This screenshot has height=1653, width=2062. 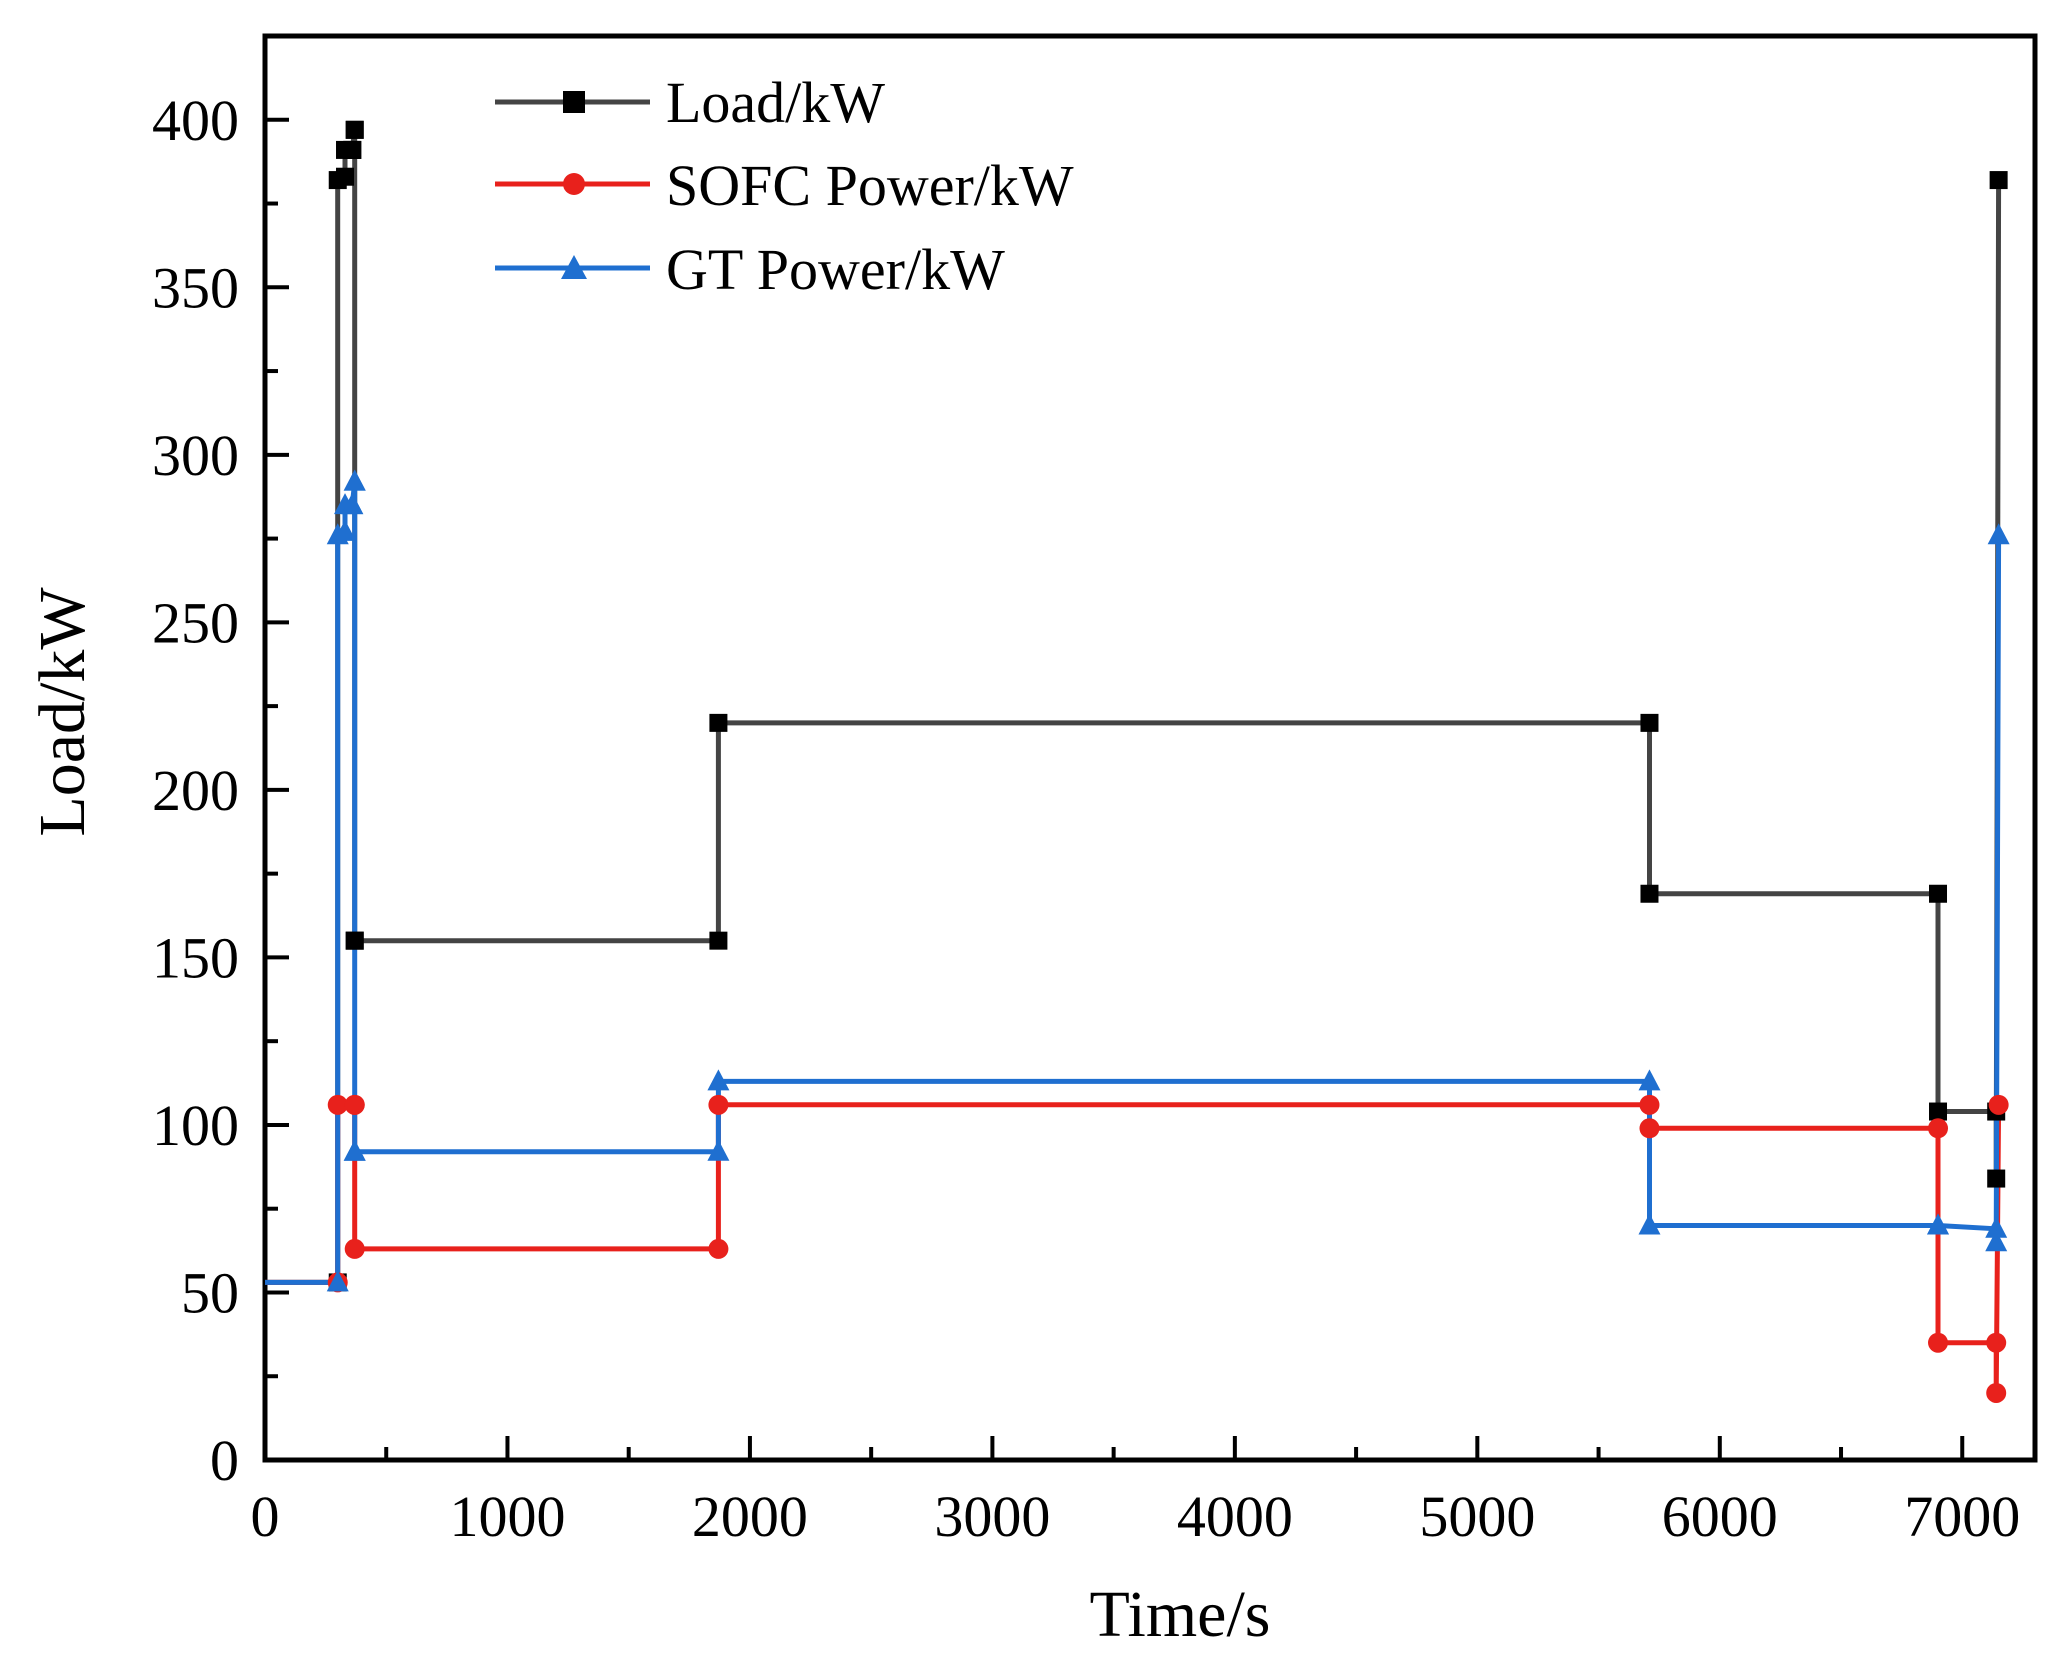 What do you see at coordinates (210, 1292) in the screenshot?
I see `y-tick-label-50: 50` at bounding box center [210, 1292].